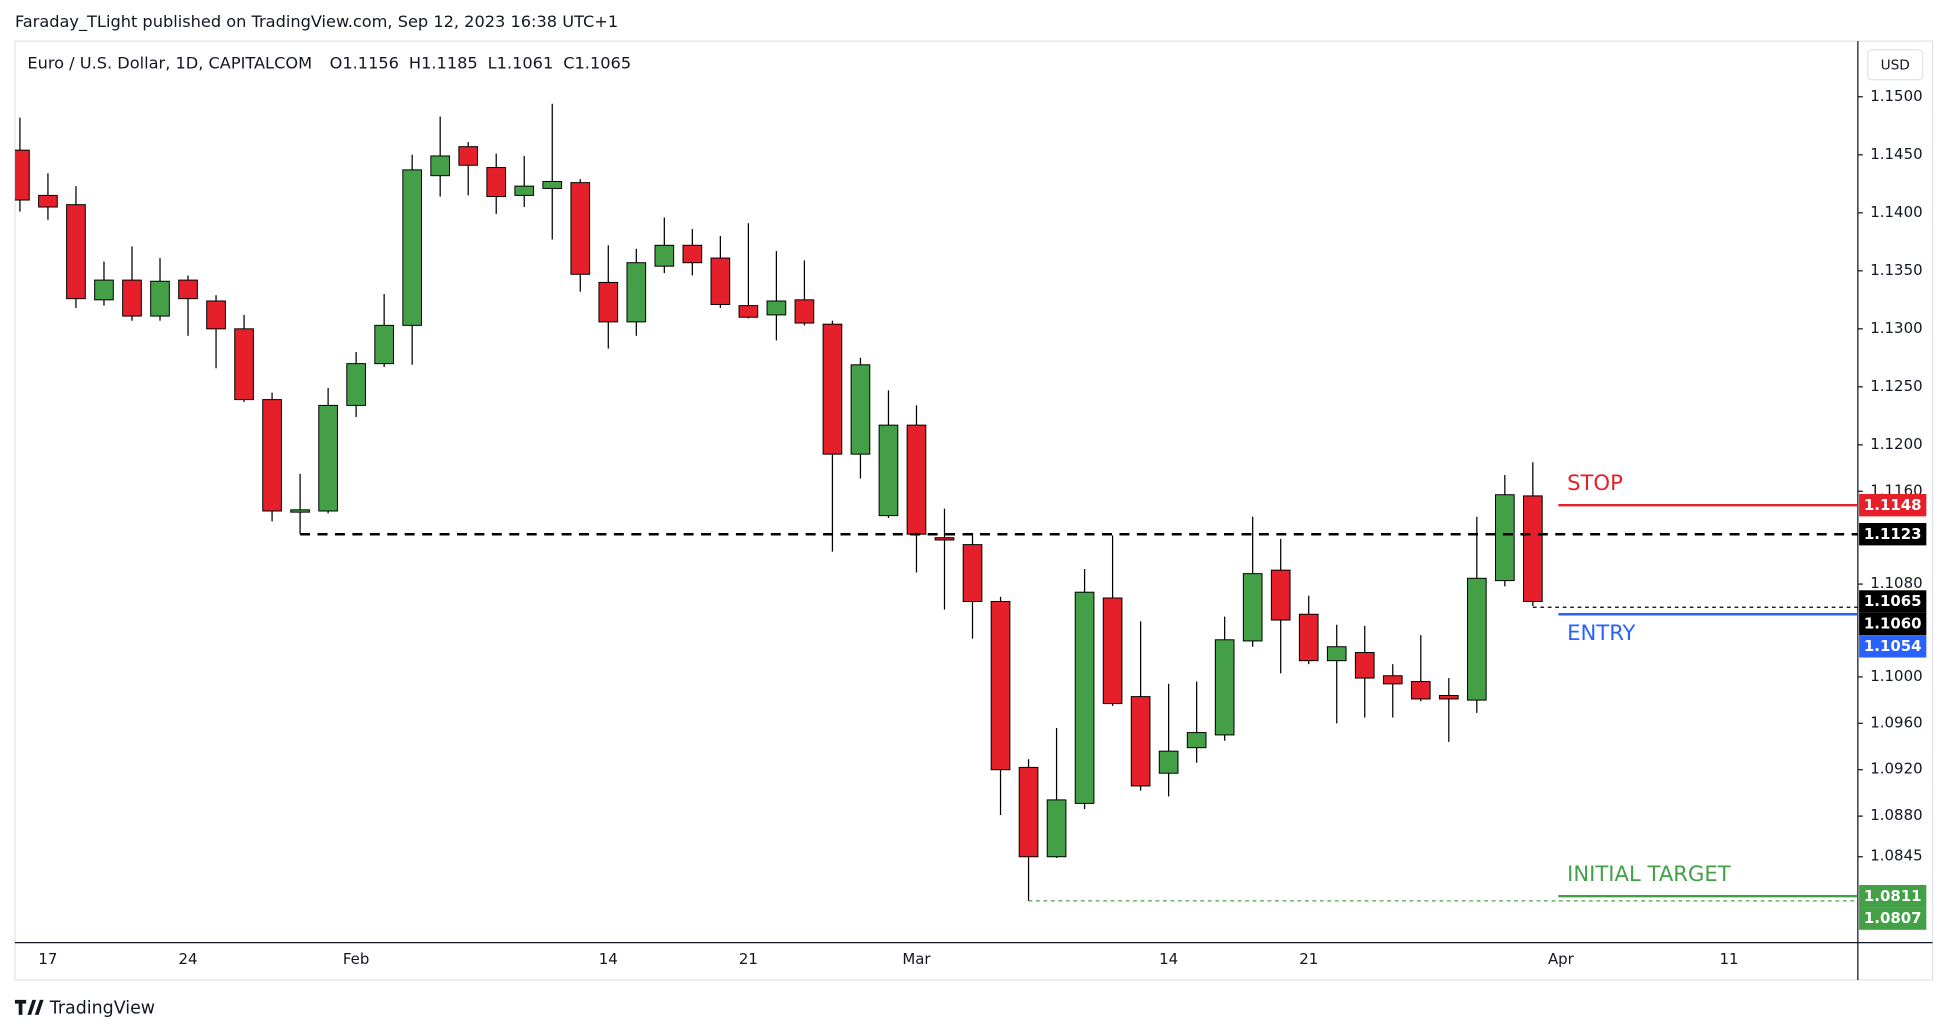 The height and width of the screenshot is (1033, 1950). Describe the element at coordinates (336, 62) in the screenshot. I see `ohlc-prefix: O` at that location.